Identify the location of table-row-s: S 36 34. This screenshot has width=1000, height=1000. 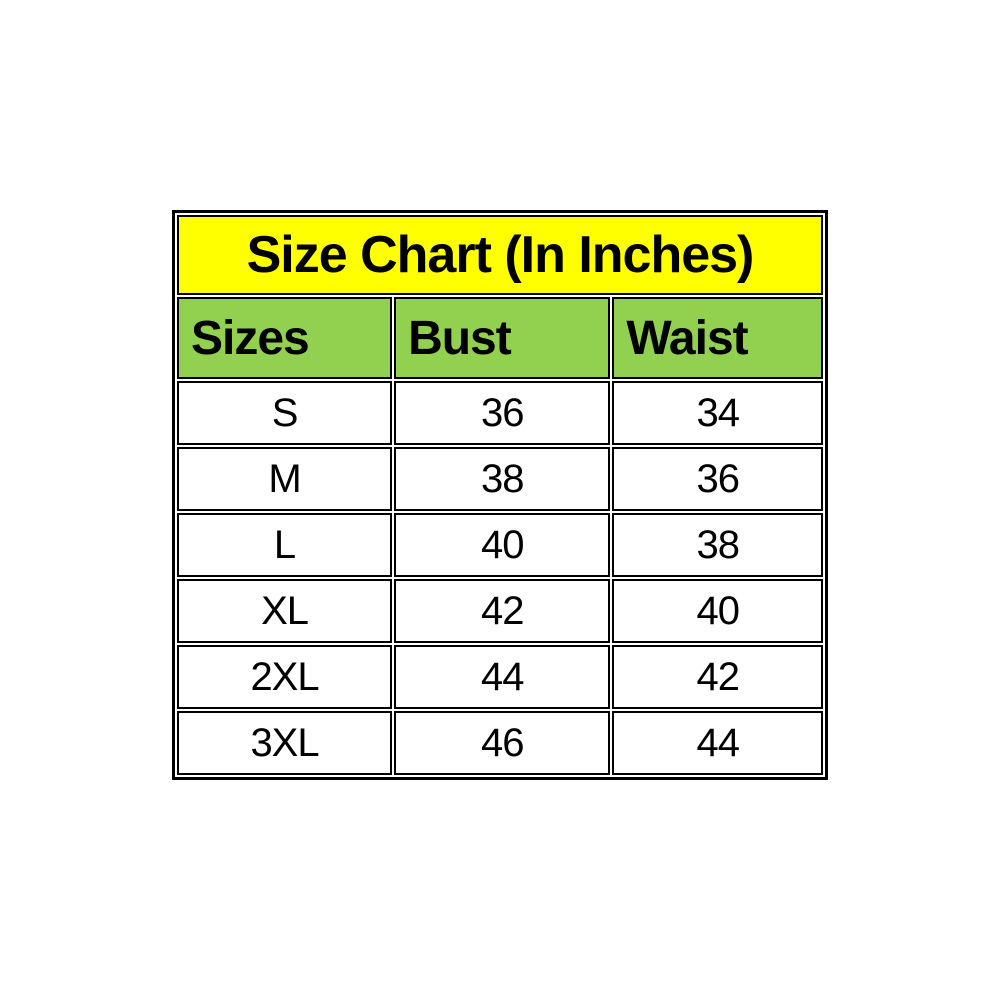
(500, 413).